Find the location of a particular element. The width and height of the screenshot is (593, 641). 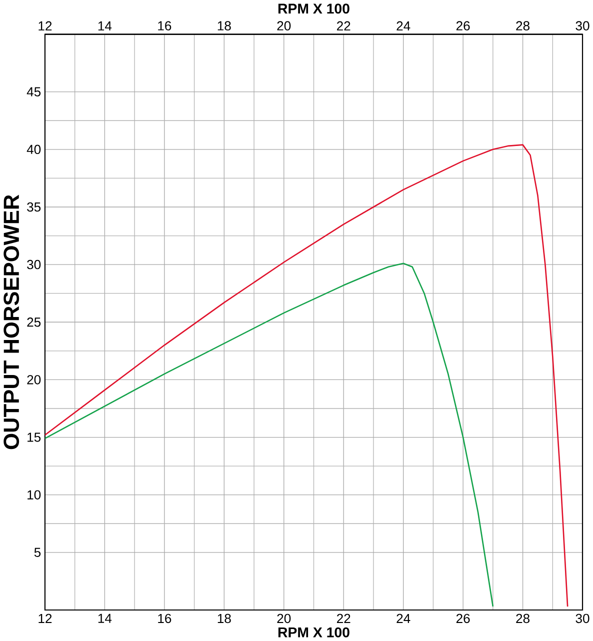

y-tick-label: 35 is located at coordinates (33, 207).